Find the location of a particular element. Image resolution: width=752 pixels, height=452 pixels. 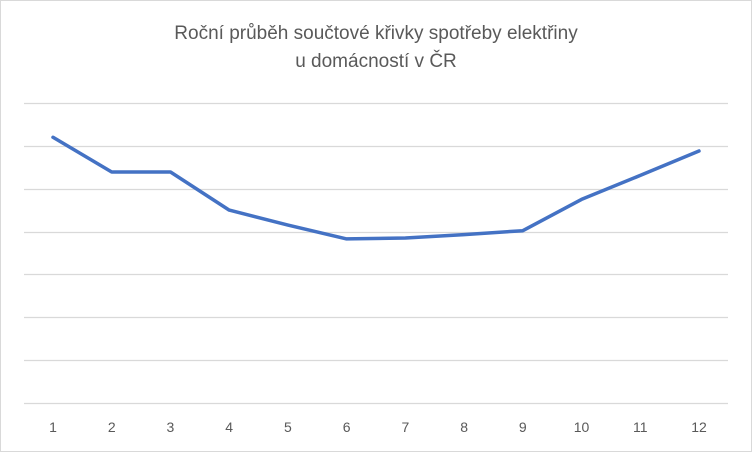

x-tick-label: 9 is located at coordinates (523, 427).